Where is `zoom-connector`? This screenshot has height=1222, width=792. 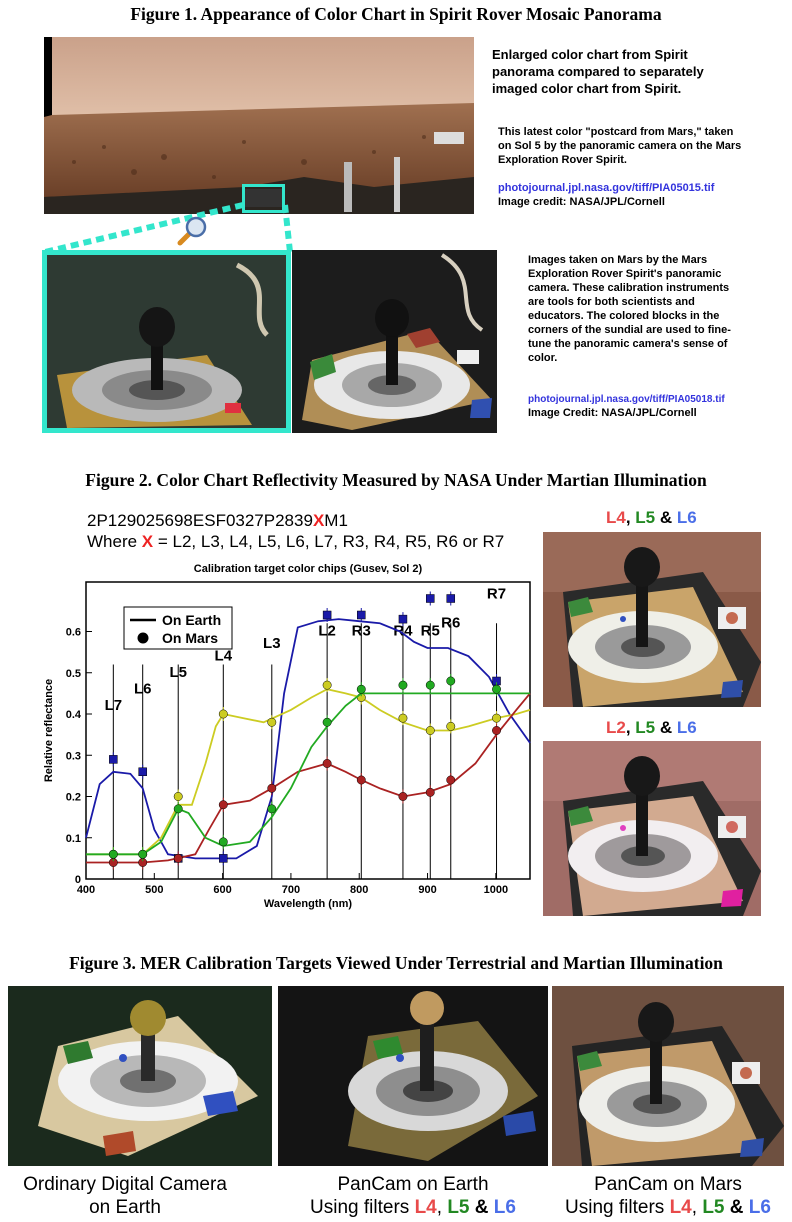
zoom-connector is located at coordinates (168, 228).